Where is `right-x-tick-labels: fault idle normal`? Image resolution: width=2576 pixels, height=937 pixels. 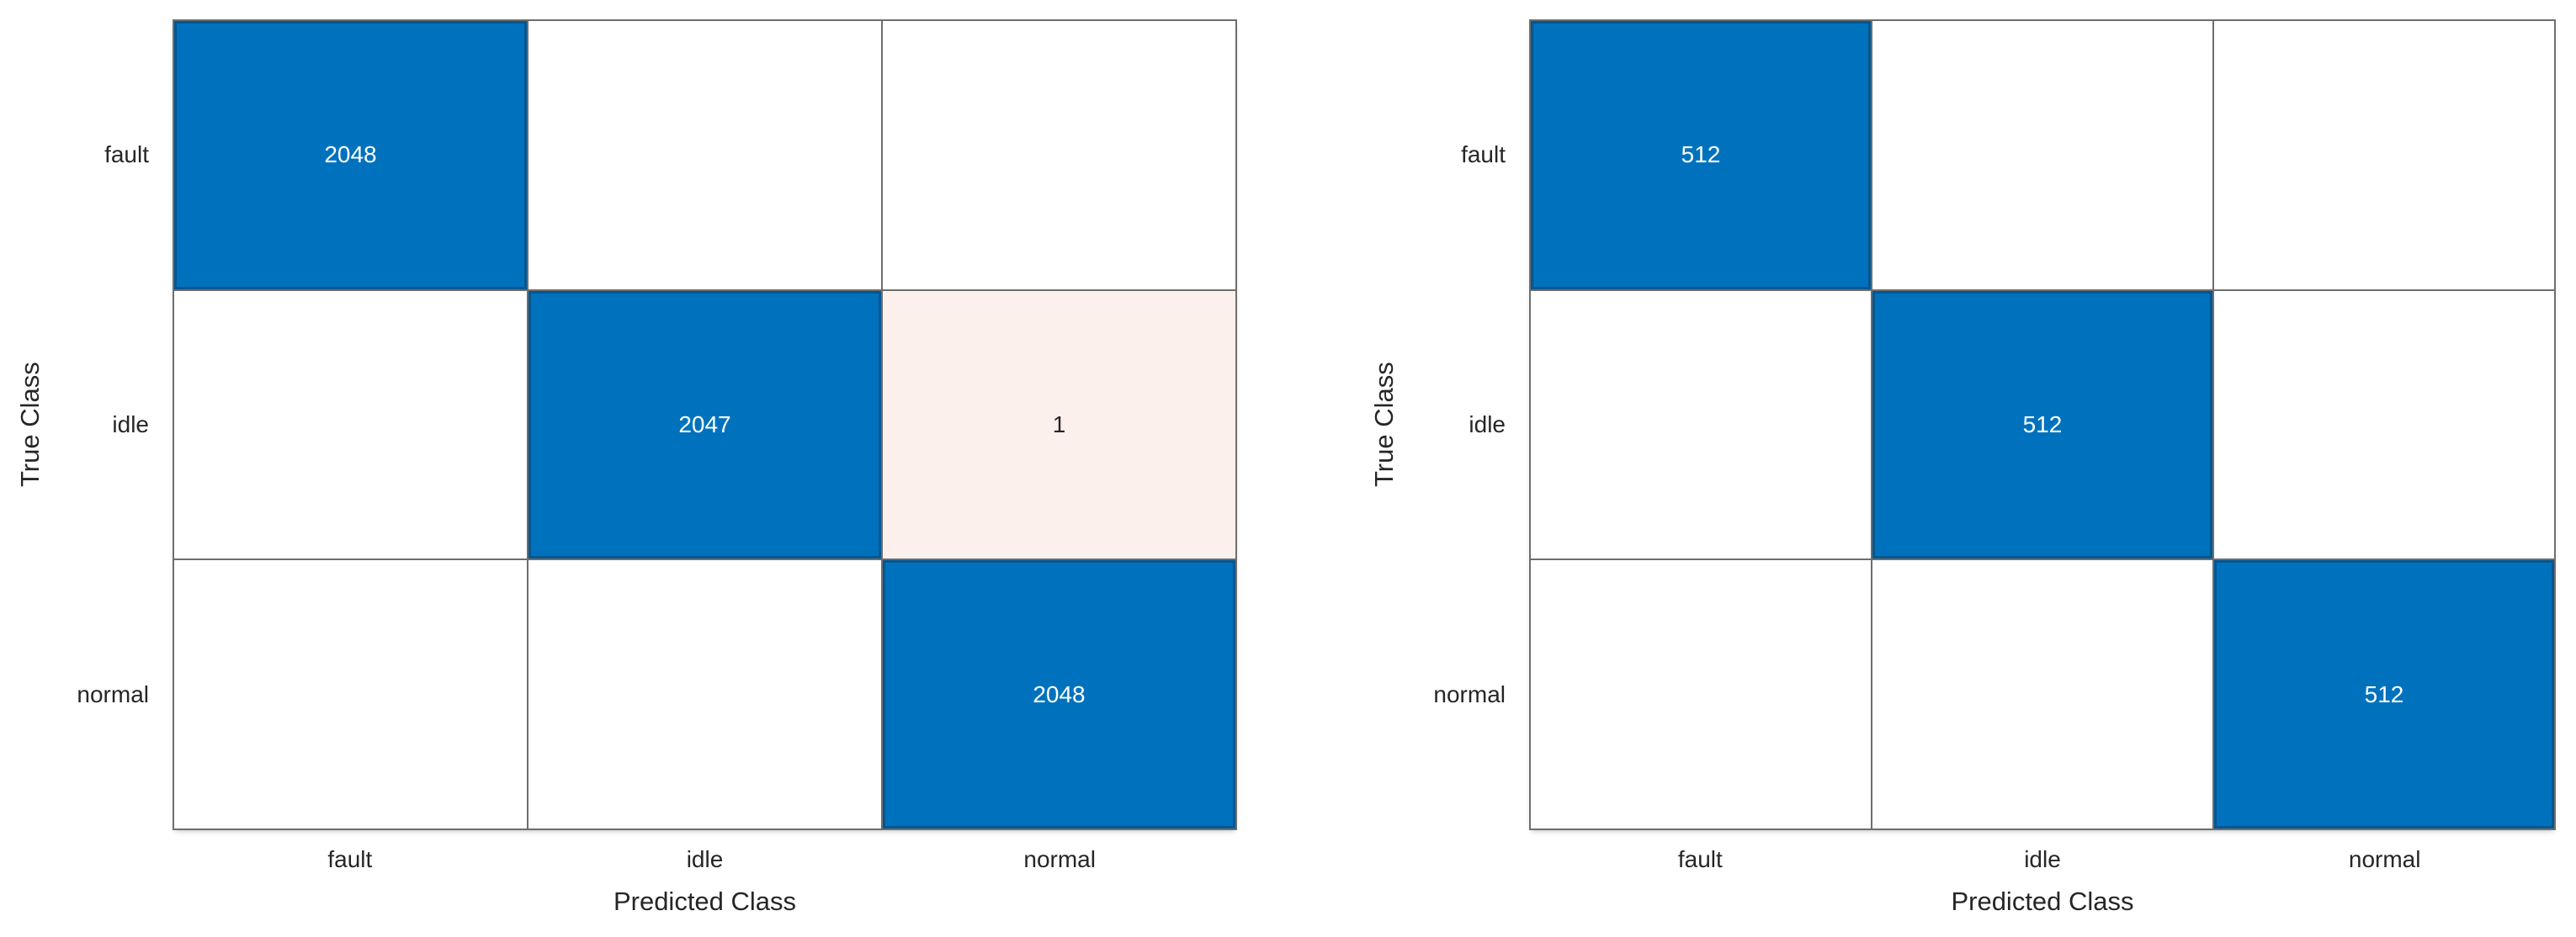
right-x-tick-labels: fault idle normal is located at coordinates (2043, 860).